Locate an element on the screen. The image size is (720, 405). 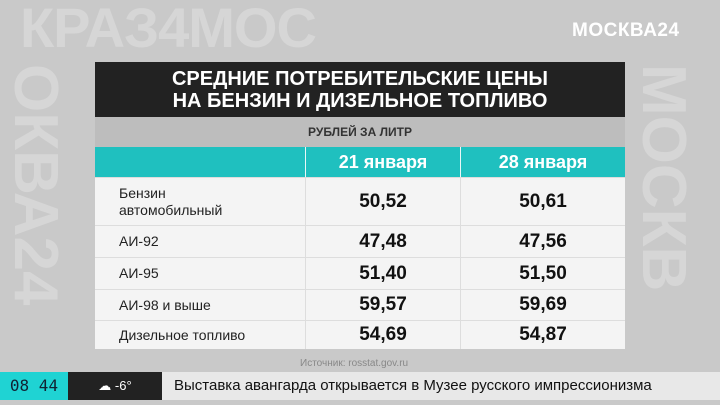
background-watermark-top: КРАЗ4МОС is located at coordinates (290, 29).